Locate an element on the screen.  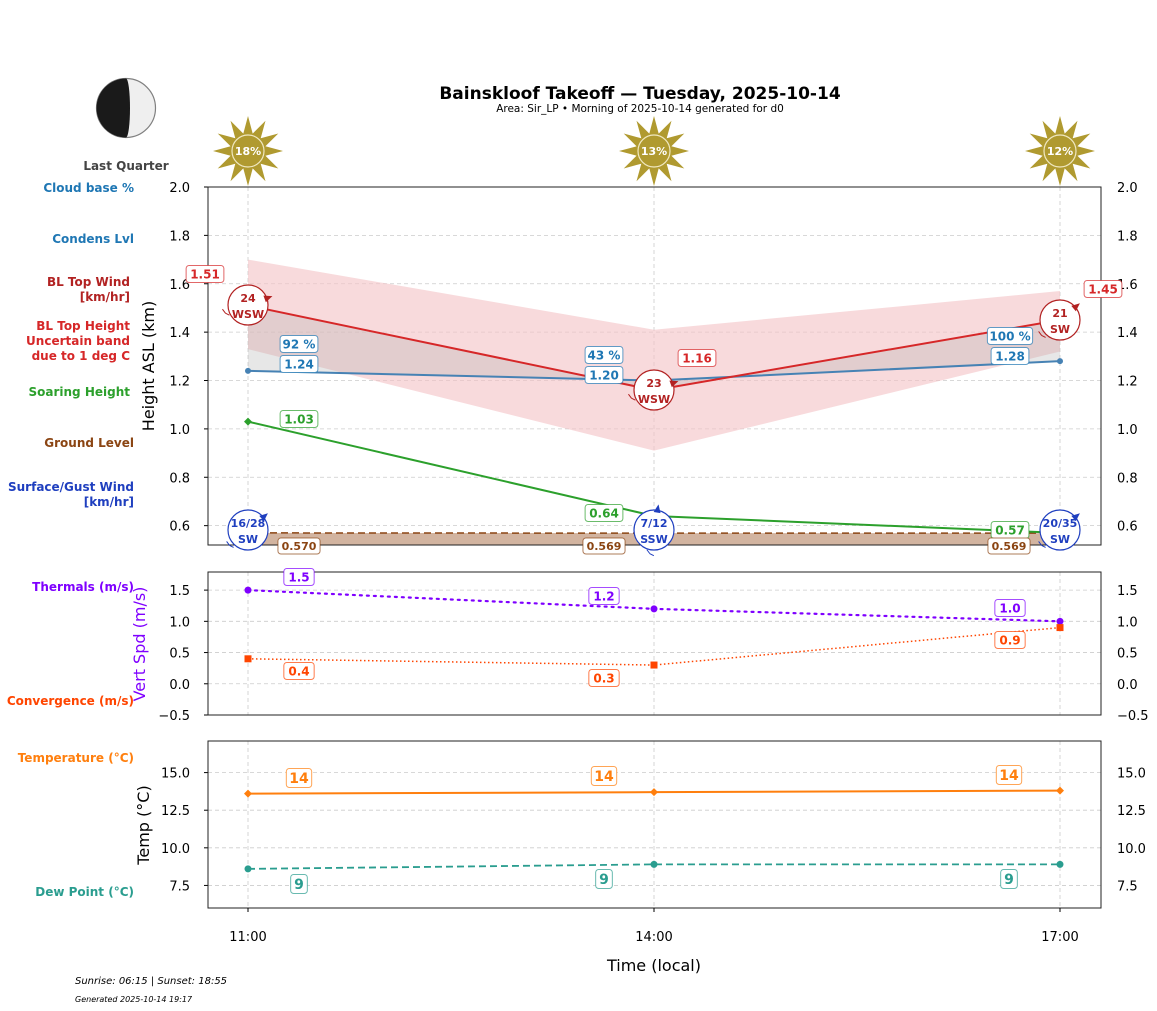
cloud-cover-percent: 12% is located at coordinates (1060, 151).